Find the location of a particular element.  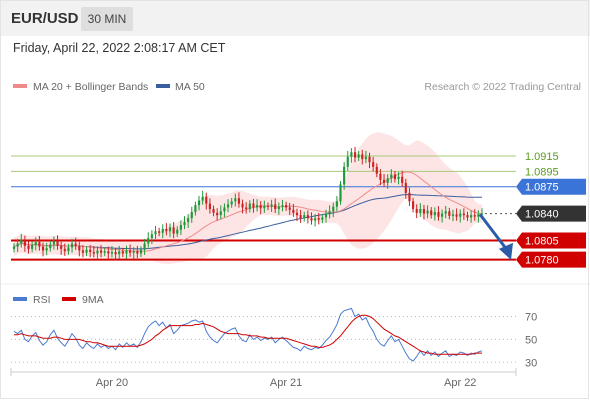

ma20-legend-label: MA 20 + Bollinger Bands is located at coordinates (90, 87).